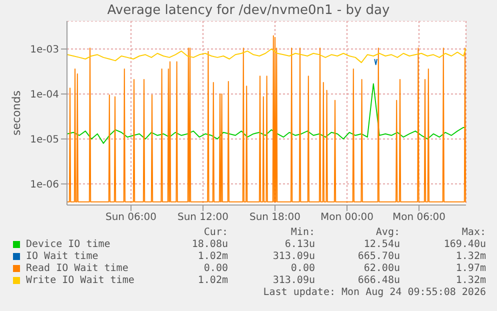  What do you see at coordinates (302, 232) in the screenshot?
I see `text: Min:` at bounding box center [302, 232].